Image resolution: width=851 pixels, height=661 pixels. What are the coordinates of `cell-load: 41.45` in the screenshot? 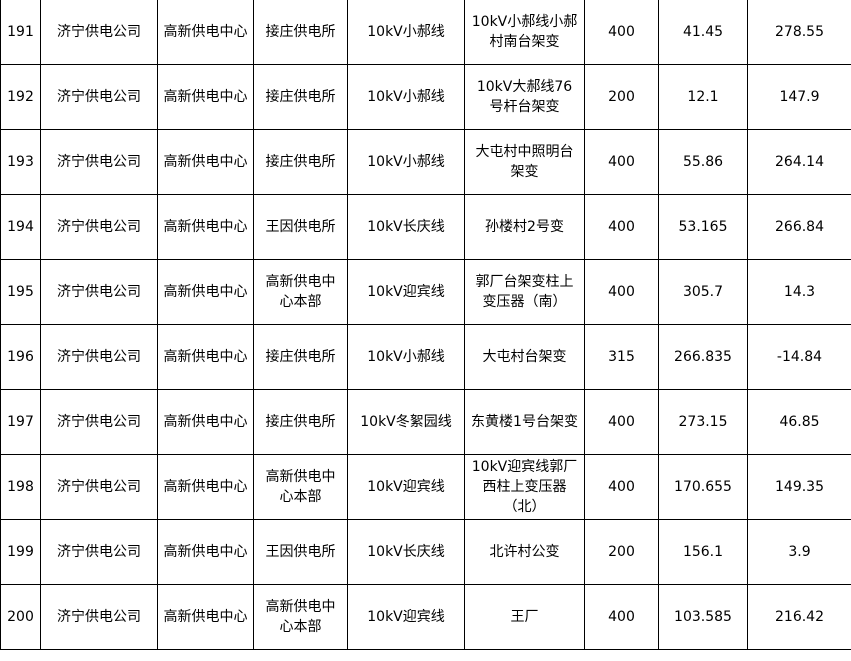 It's located at (703, 32).